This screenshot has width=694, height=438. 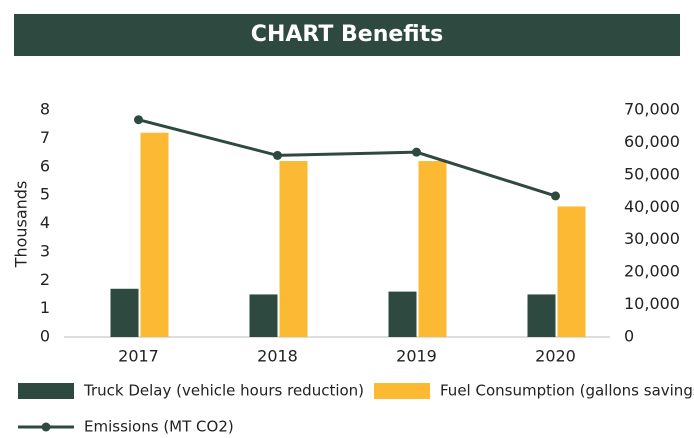 What do you see at coordinates (629, 336) in the screenshot?
I see `y2-tick-label: 0` at bounding box center [629, 336].